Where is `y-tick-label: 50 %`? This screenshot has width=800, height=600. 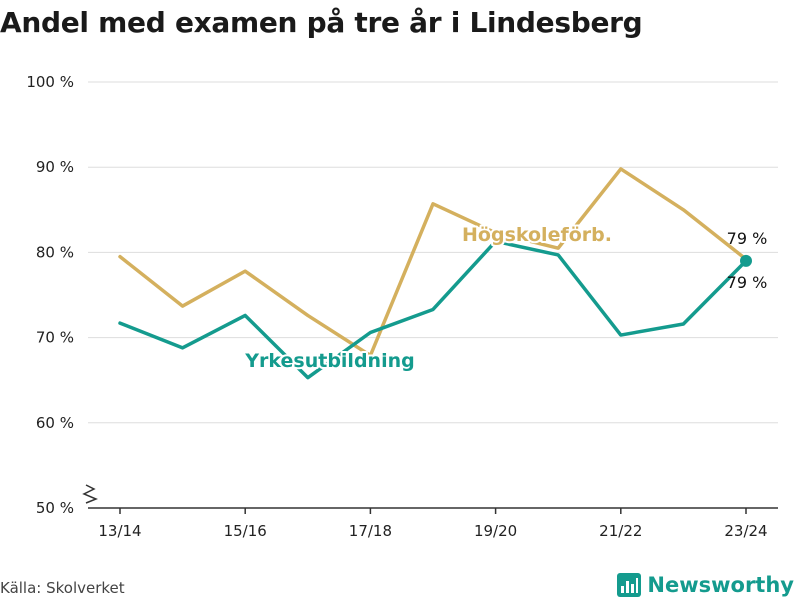
y-tick-label: 50 % is located at coordinates (55, 508).